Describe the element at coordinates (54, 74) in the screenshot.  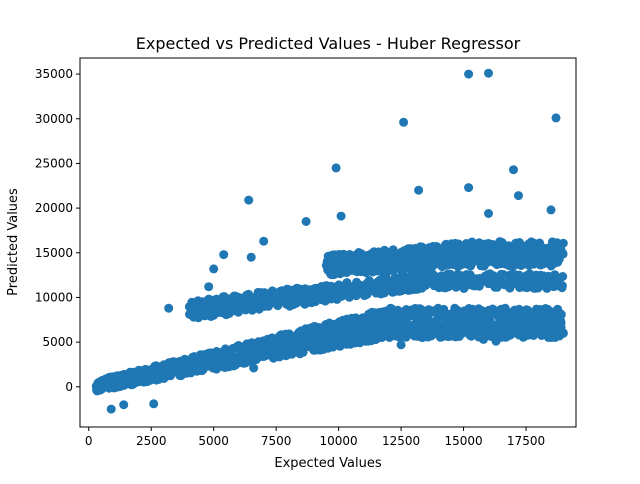
I see `y-tick-label: 35000` at that location.